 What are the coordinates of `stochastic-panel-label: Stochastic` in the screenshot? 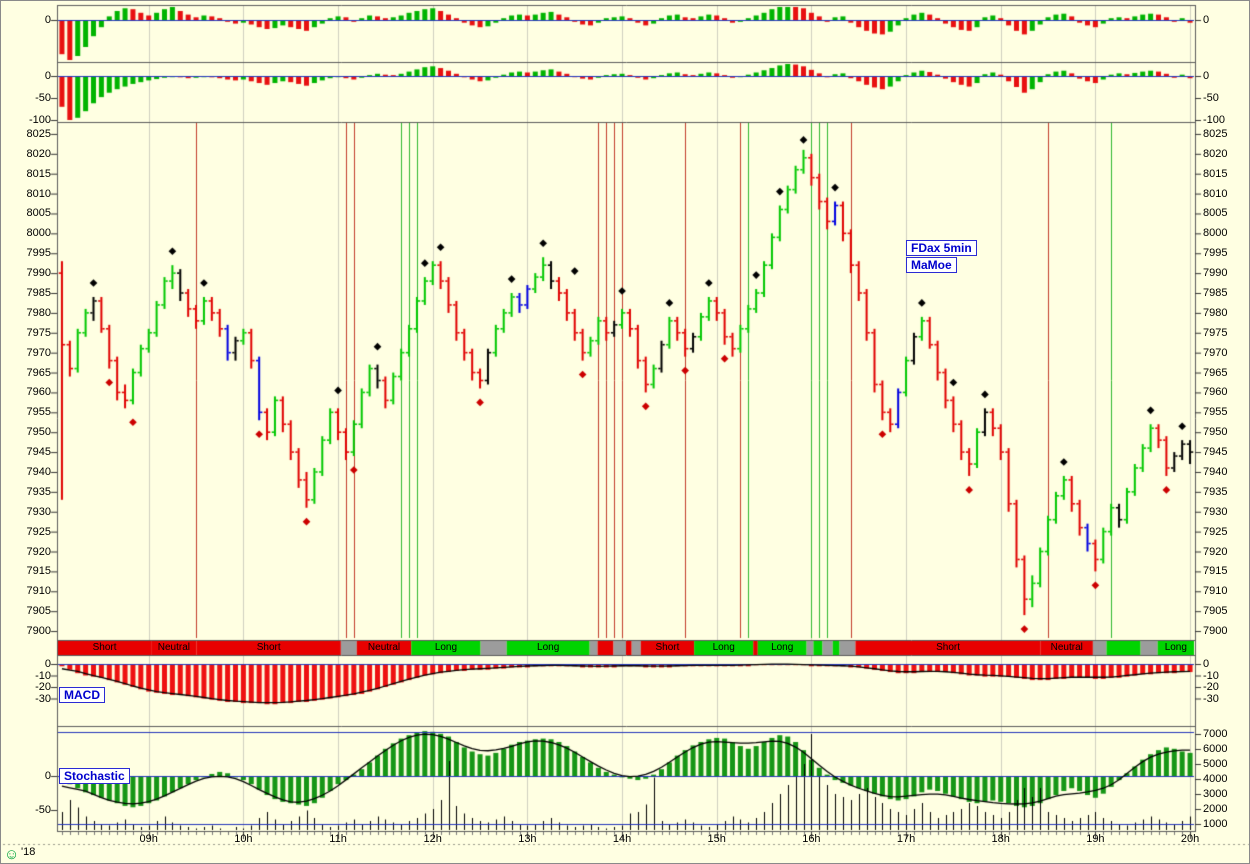 It's located at (94, 776).